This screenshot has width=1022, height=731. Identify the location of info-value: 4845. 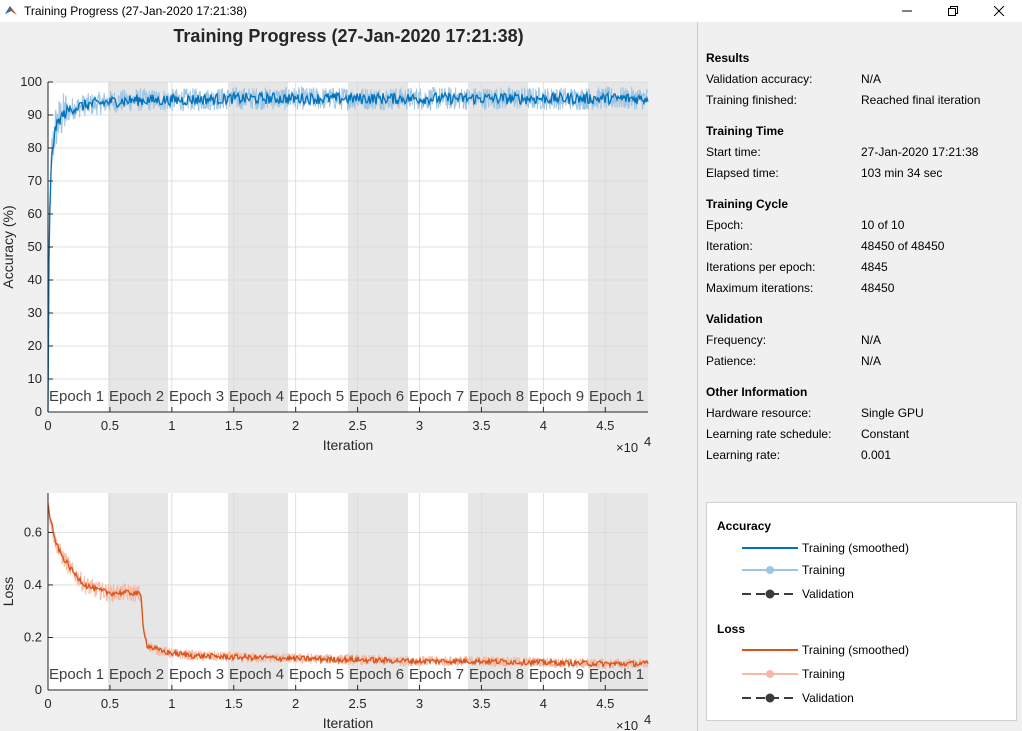
(874, 267).